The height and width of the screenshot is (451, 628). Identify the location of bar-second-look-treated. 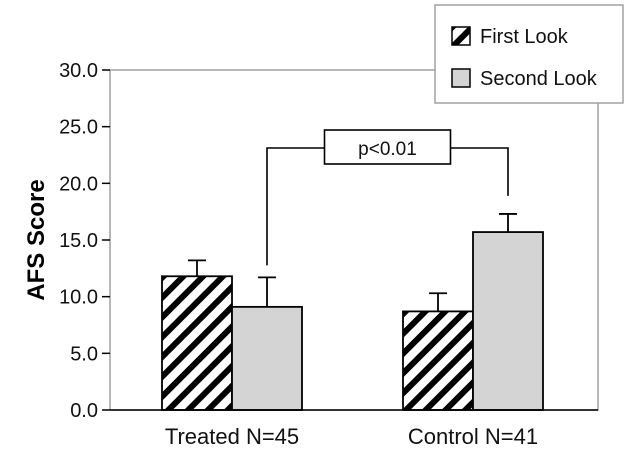
(267, 358).